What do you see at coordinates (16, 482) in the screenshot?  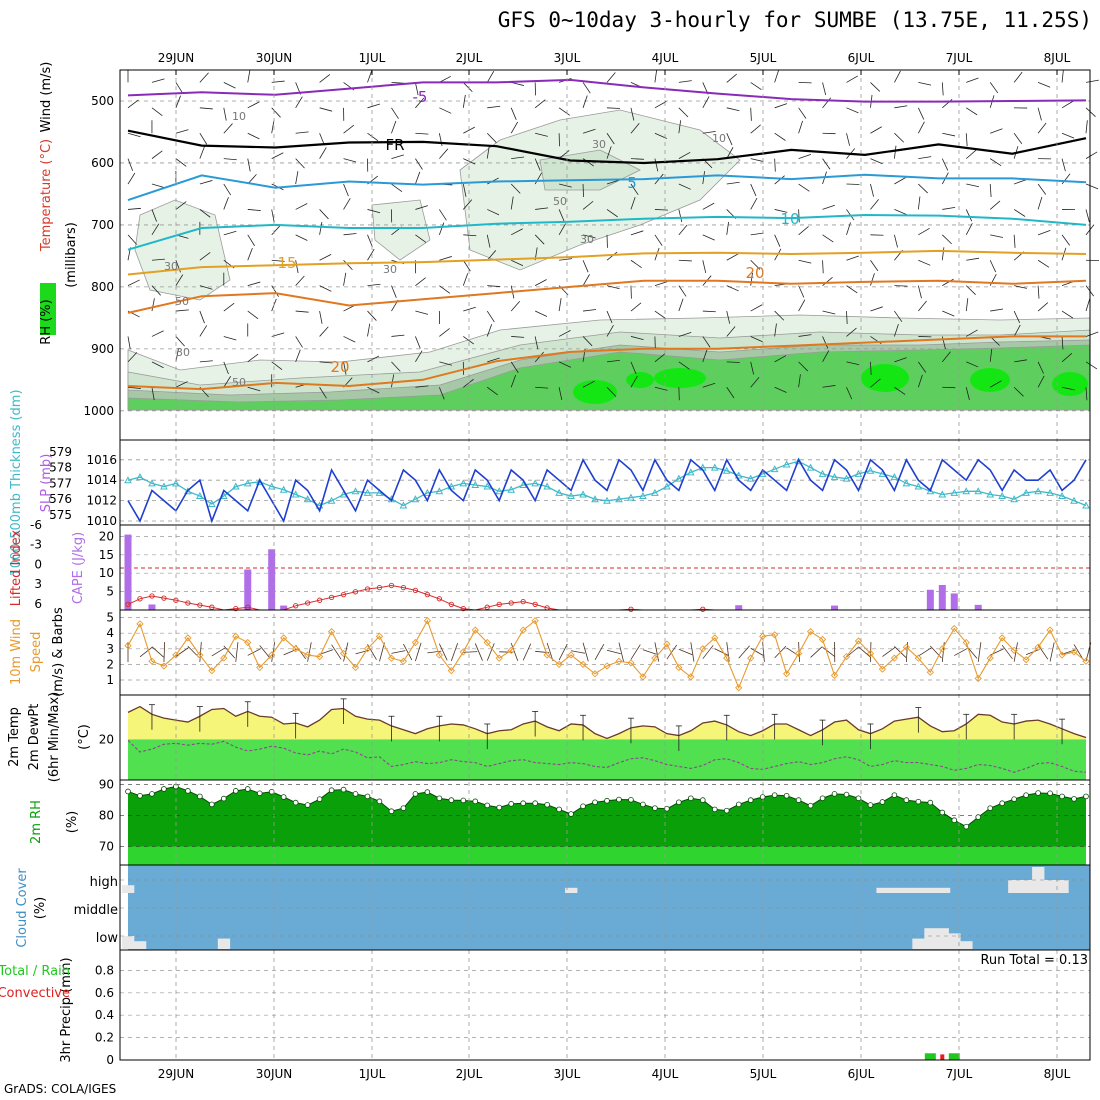 I see `thickness-axis-label: 1000-500mb Thickness (dm)` at bounding box center [16, 482].